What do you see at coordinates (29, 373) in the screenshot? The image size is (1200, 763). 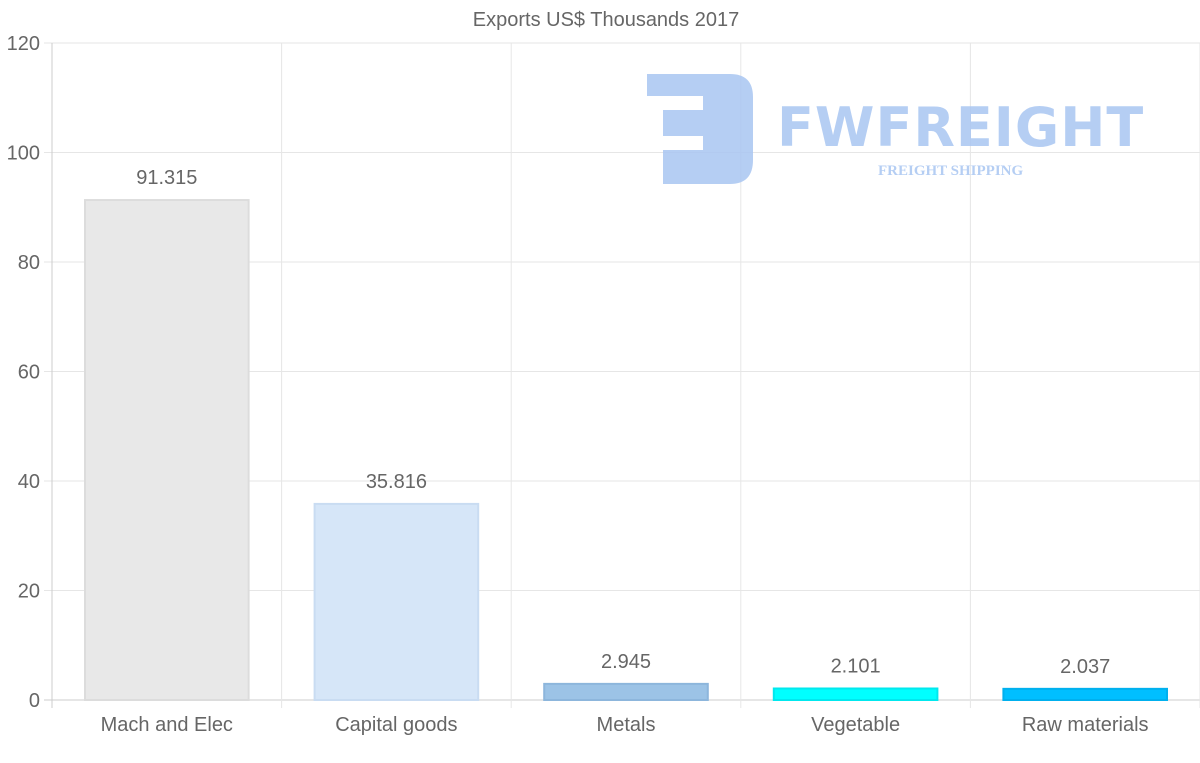 I see `y-tick-label: 60` at bounding box center [29, 373].